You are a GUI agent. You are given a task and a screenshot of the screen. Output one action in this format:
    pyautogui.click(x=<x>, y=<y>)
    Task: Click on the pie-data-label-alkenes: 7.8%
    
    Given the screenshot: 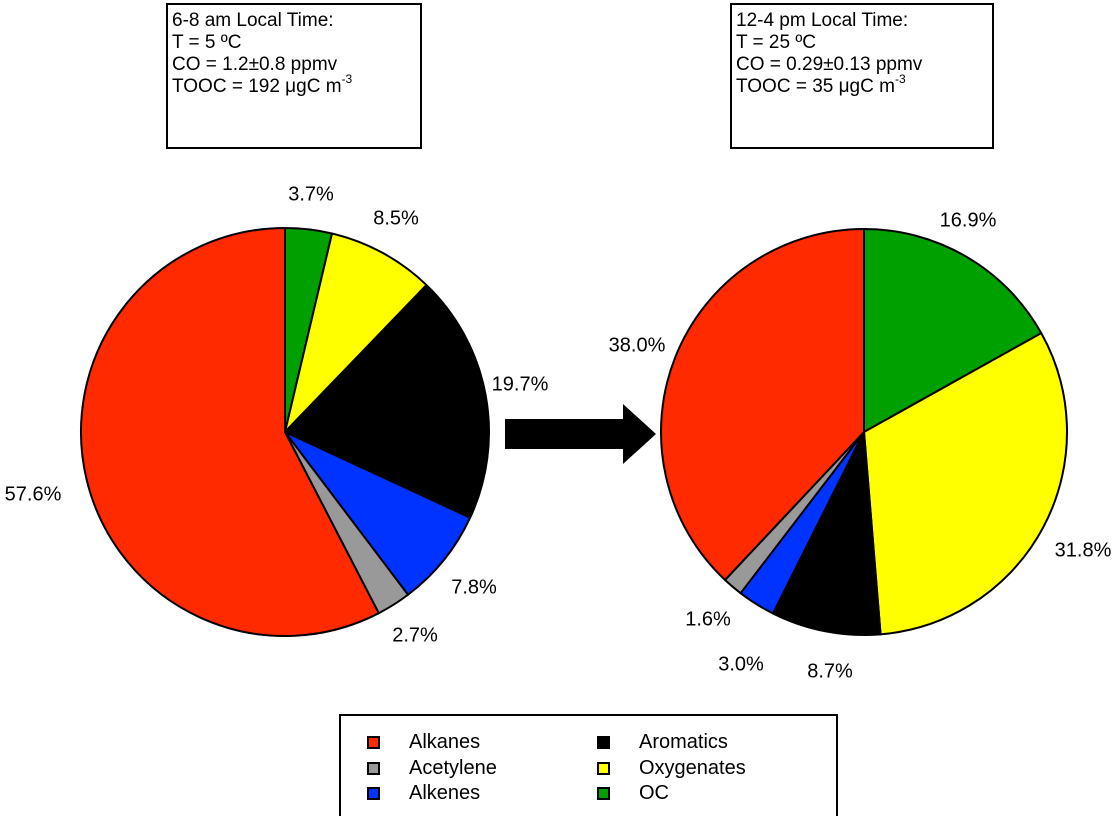 What is the action you would take?
    pyautogui.click(x=474, y=587)
    